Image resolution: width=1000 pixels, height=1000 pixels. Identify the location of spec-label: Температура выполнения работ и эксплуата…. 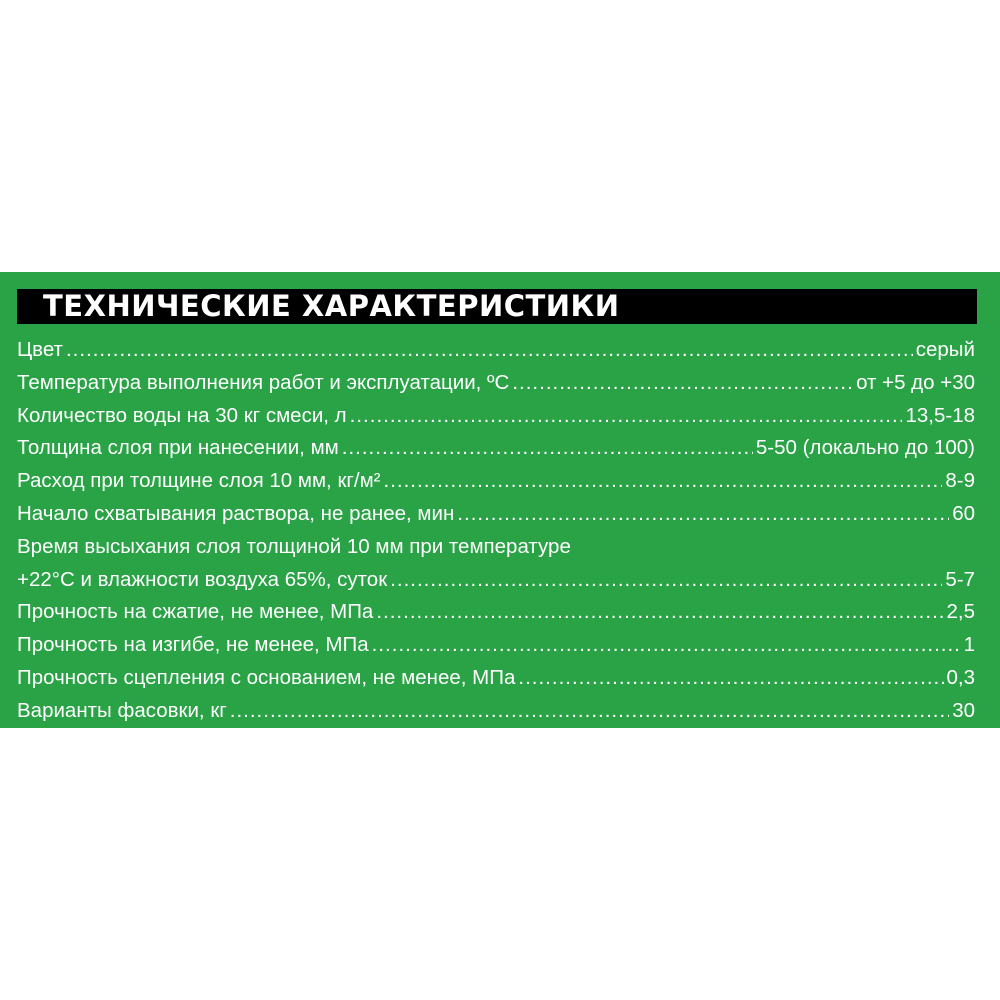
(263, 382).